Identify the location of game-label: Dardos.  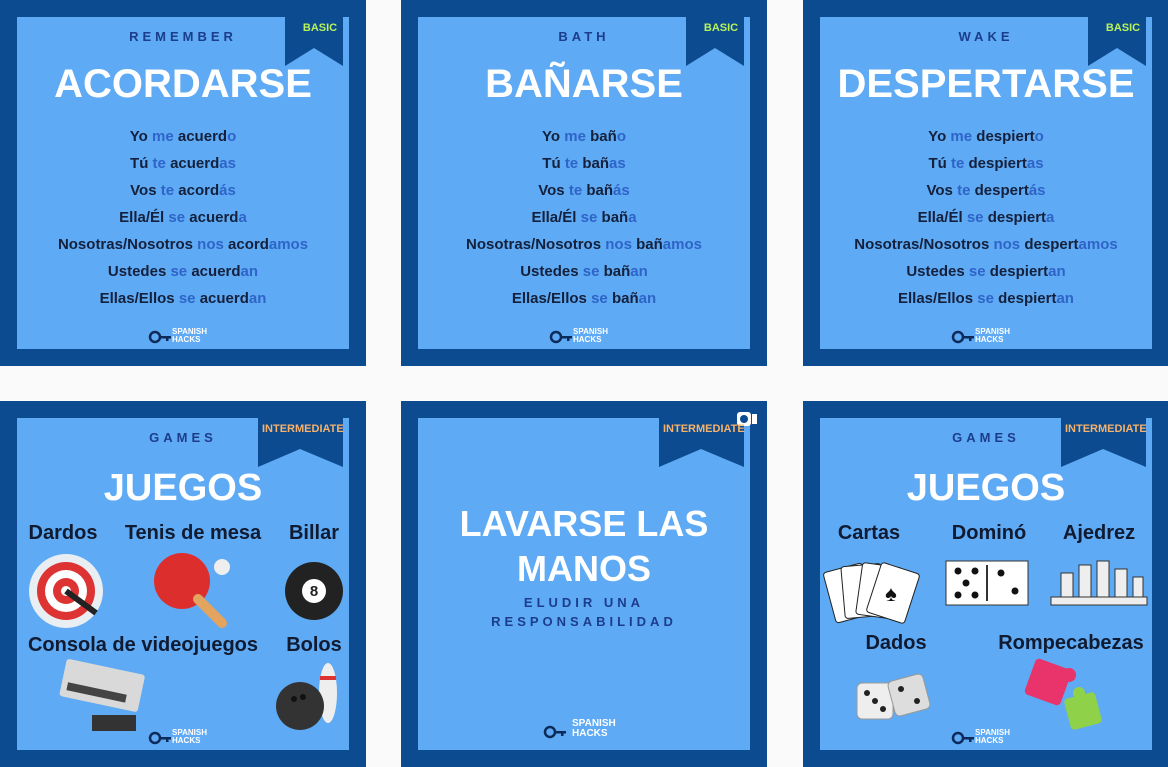
(63, 533).